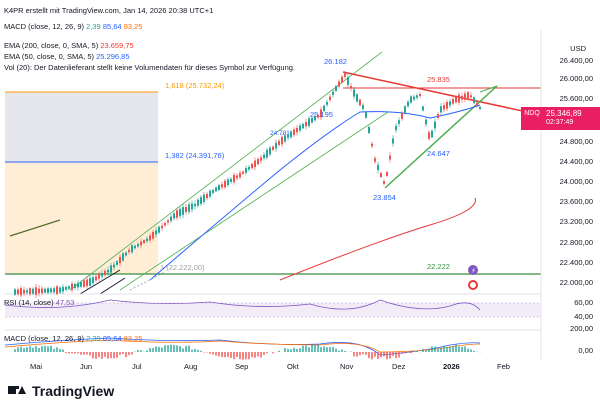 This screenshot has width=600, height=409. Describe the element at coordinates (293, 366) in the screenshot. I see `xaxis-label: Okt` at that location.